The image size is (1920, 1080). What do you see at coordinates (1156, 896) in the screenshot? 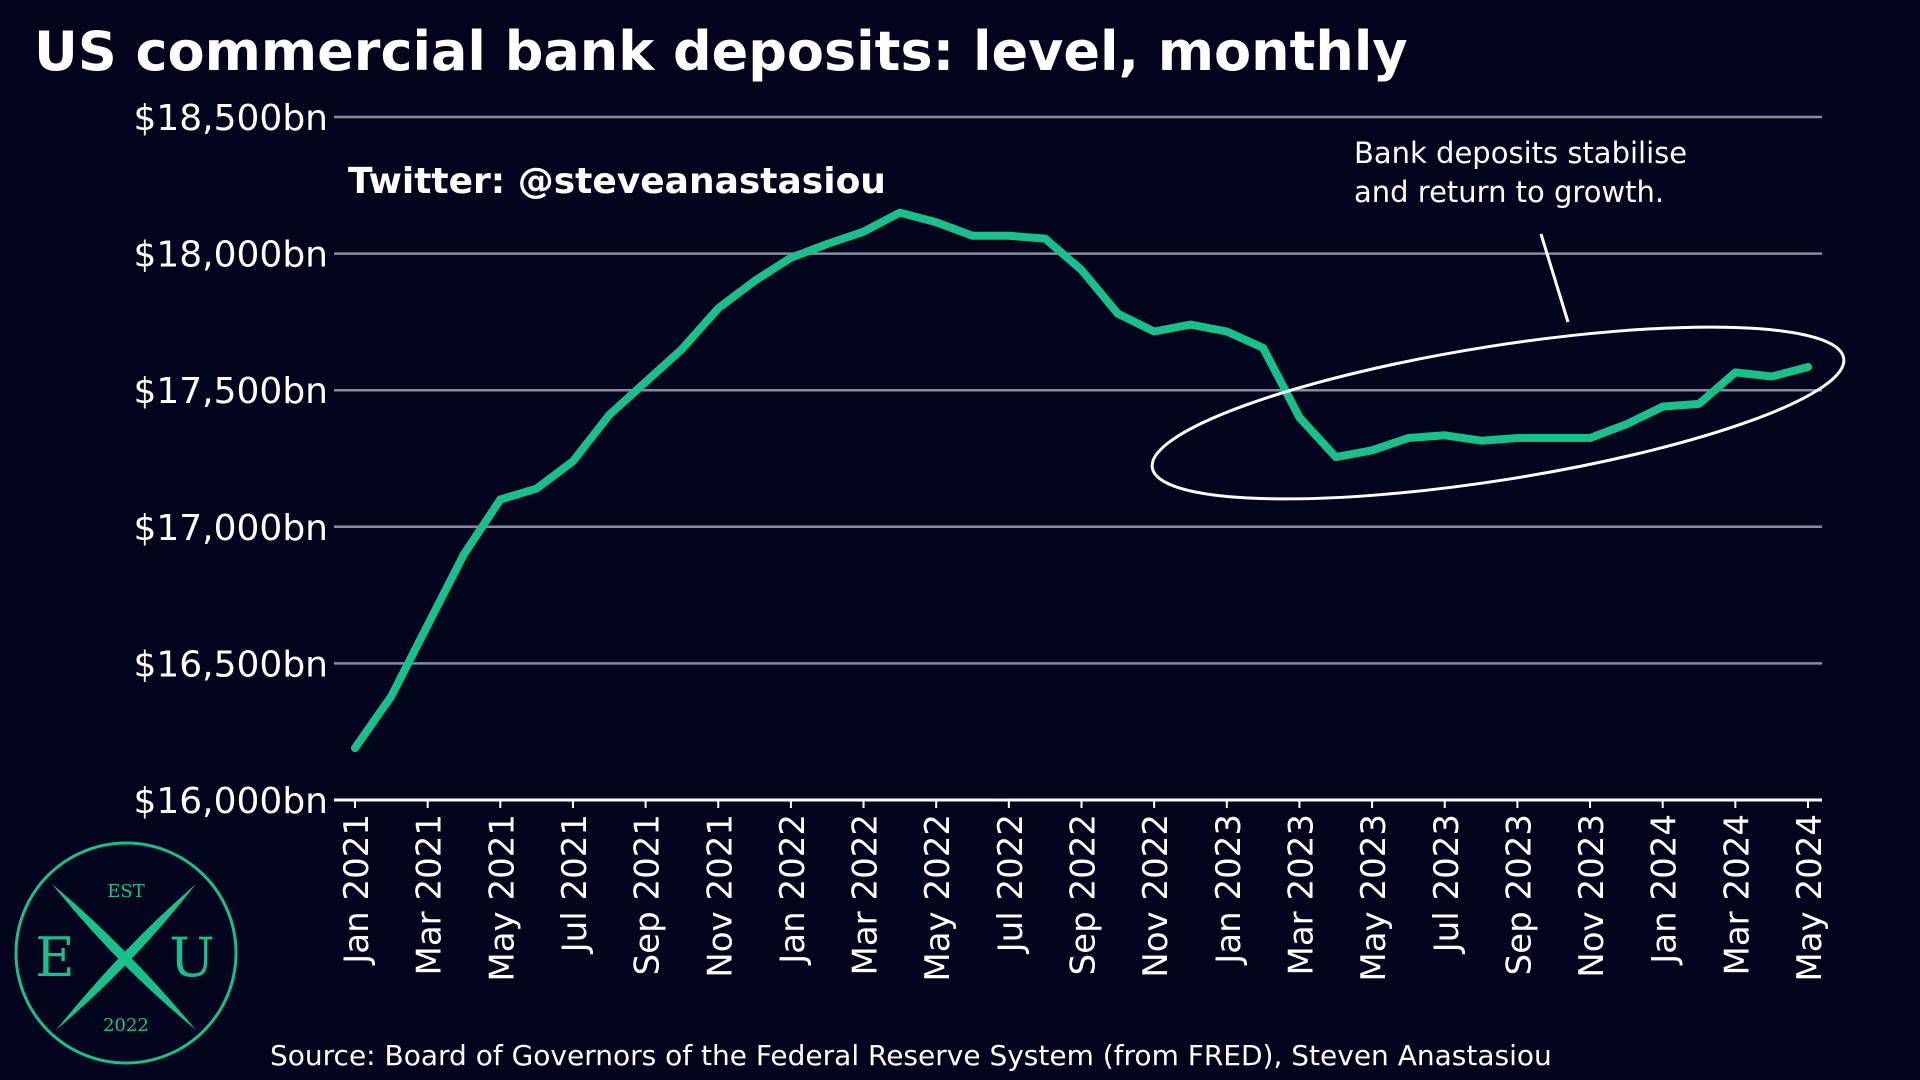
I see `x-tick-label: Nov 2022` at bounding box center [1156, 896].